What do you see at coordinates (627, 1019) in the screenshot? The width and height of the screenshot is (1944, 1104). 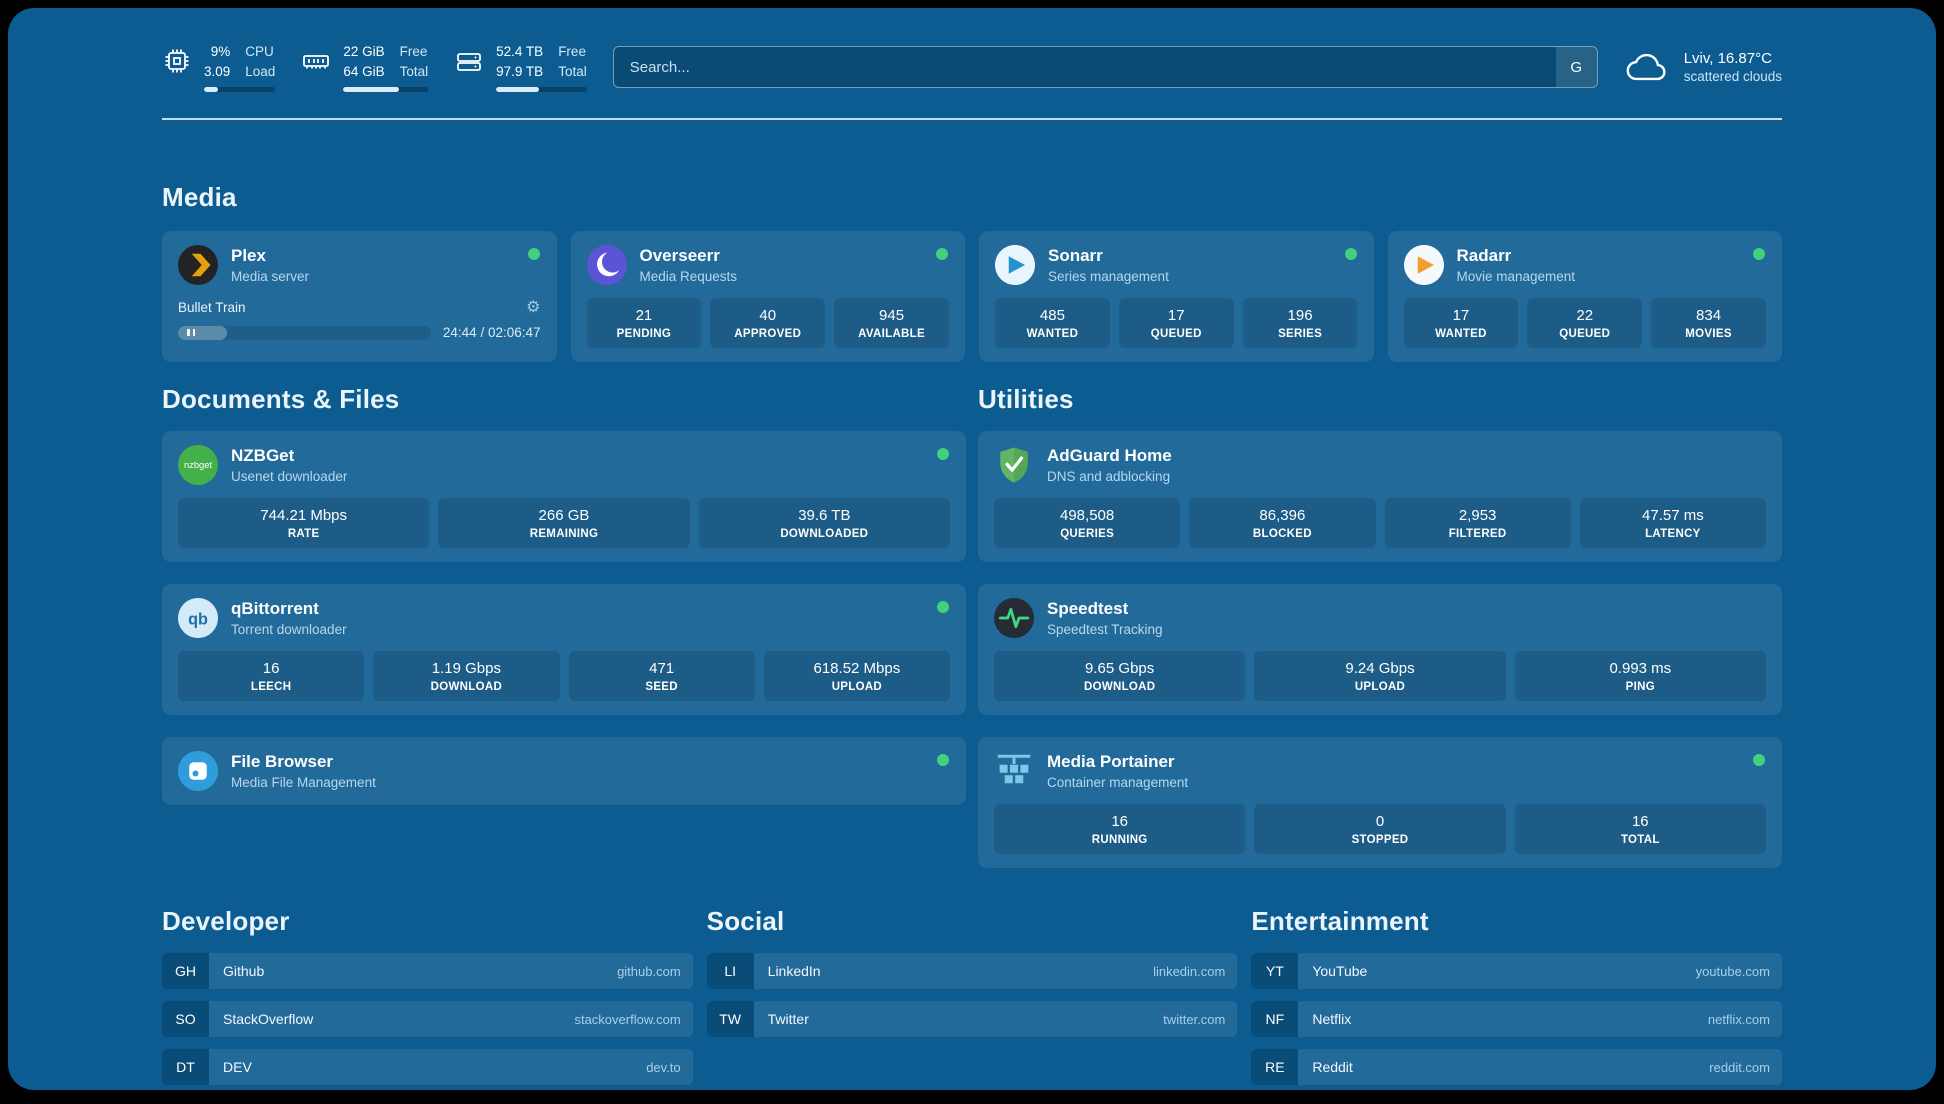 I see `link-domain: stackoverflow.com` at bounding box center [627, 1019].